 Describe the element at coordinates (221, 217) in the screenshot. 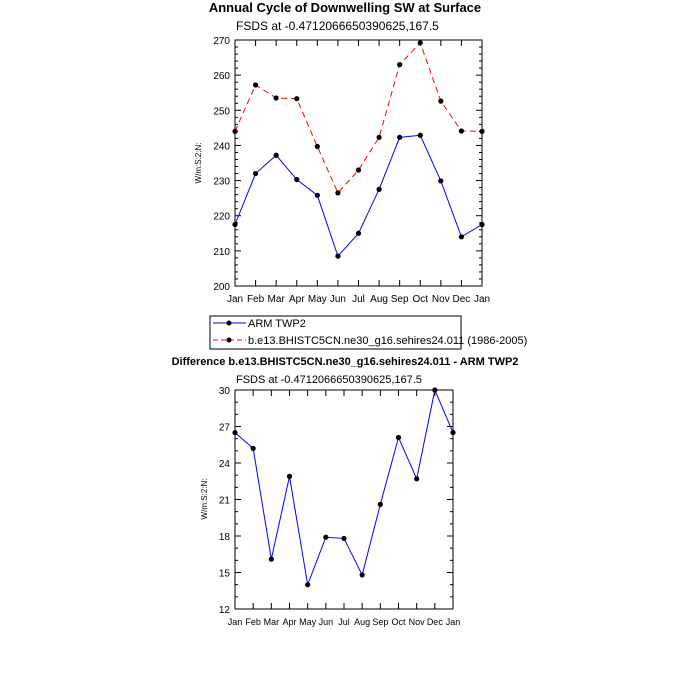

I see `y-tick-label: 220` at that location.